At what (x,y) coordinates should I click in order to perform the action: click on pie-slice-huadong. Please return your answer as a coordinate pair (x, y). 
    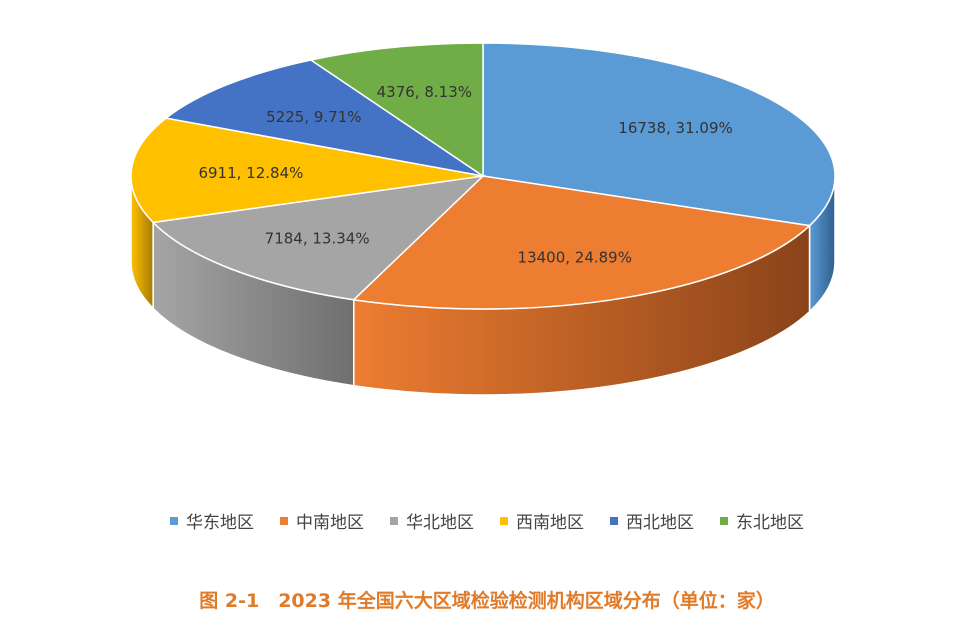
    Looking at the image, I should click on (659, 134).